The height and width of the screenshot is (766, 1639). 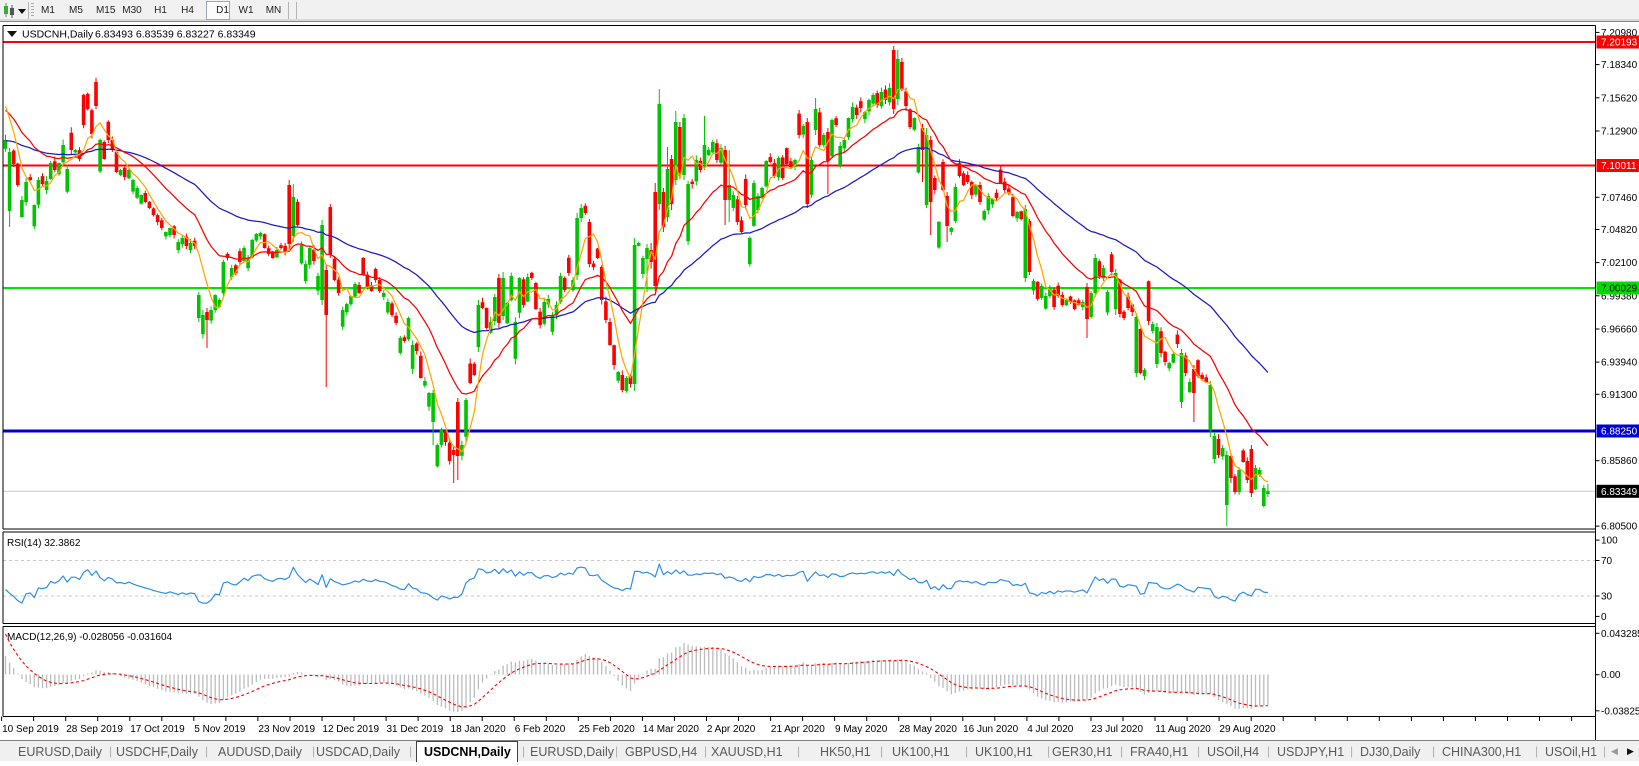 I want to click on svg-text: 6.88250, so click(x=1619, y=432).